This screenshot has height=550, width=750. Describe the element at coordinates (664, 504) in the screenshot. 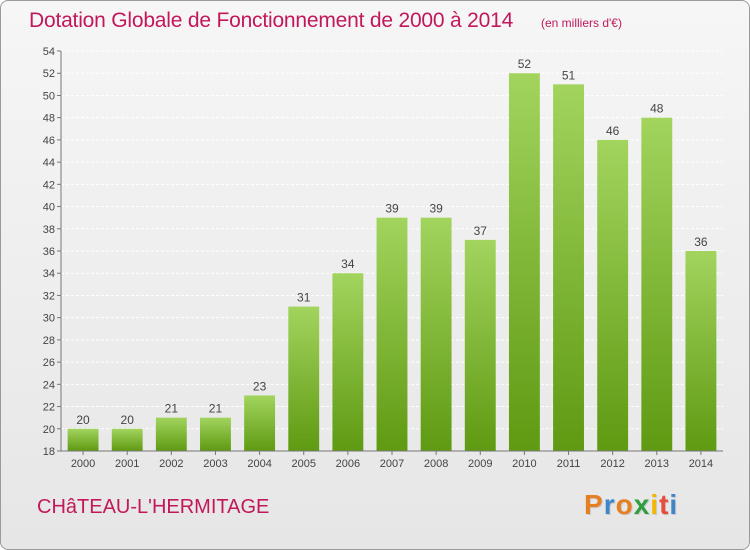

I see `logo-letter: t` at that location.